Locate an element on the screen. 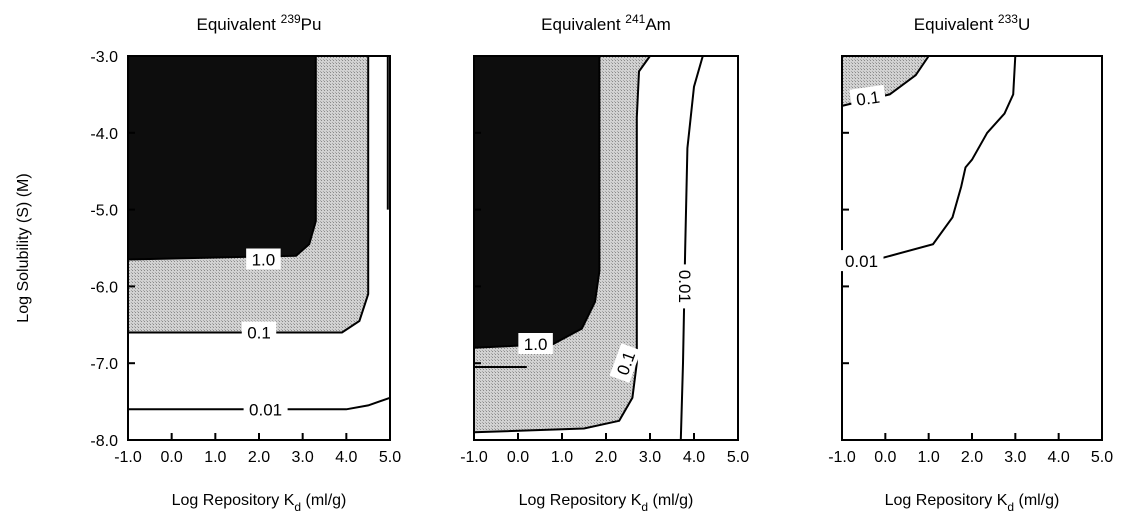 This screenshot has width=1129, height=519. panel-title: Equivalent 233U is located at coordinates (972, 23).